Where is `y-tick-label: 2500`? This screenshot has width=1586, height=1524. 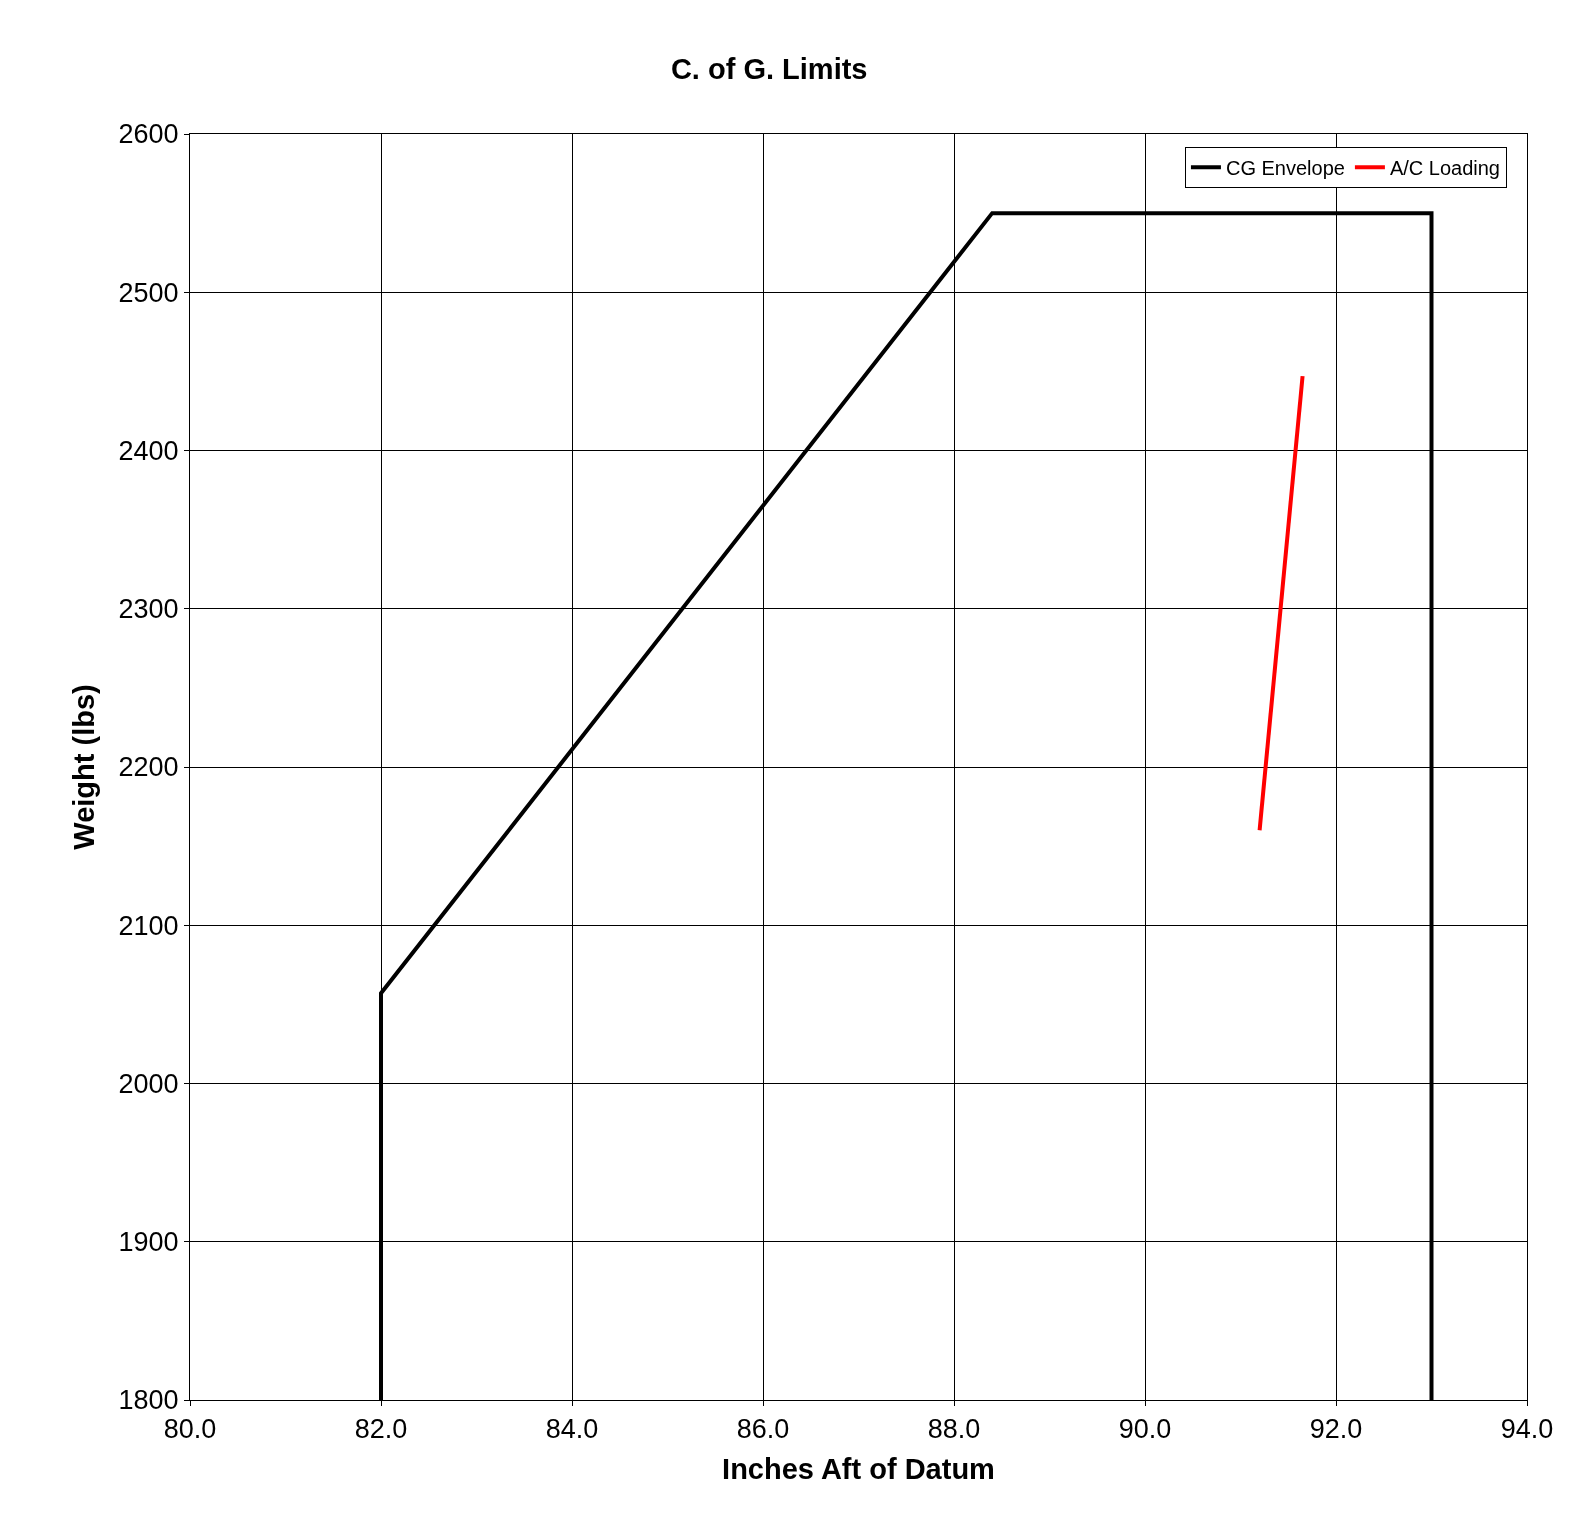
y-tick-label: 2500 is located at coordinates (148, 292).